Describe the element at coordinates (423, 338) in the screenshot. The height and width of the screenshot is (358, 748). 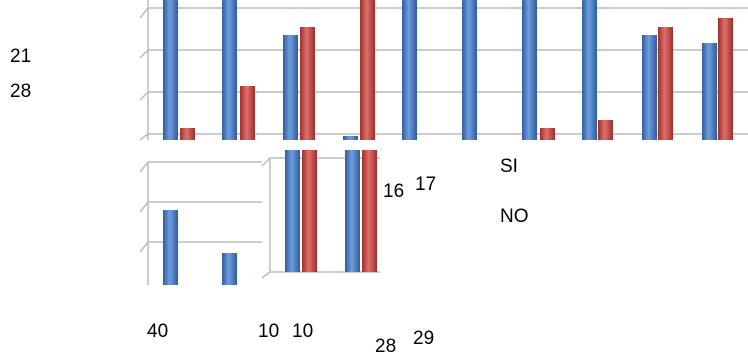
I see `label: 29` at that location.